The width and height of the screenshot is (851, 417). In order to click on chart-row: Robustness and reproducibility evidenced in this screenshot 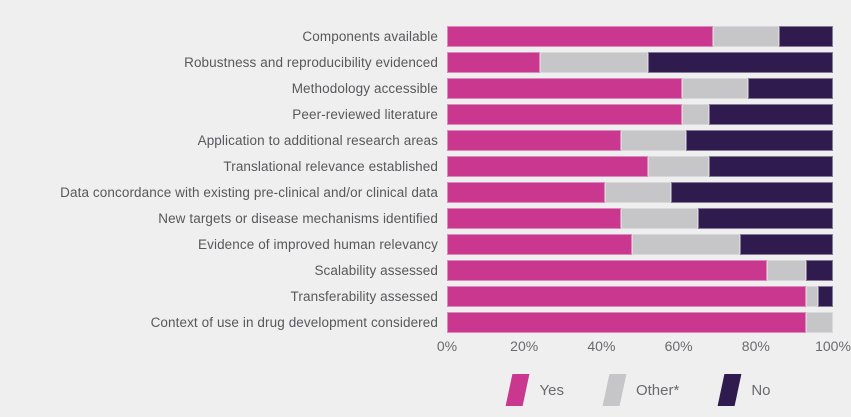, I will do `click(425, 62)`.